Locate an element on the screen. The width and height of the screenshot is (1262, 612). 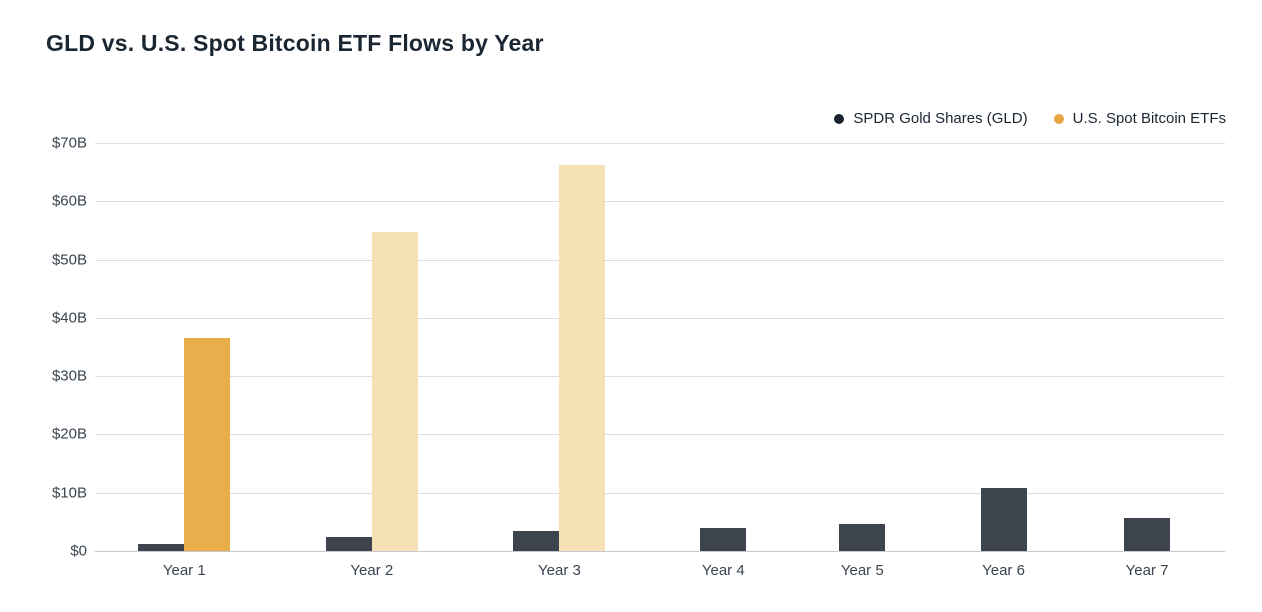
x-axis-label-year-4: Year 4 is located at coordinates (723, 570).